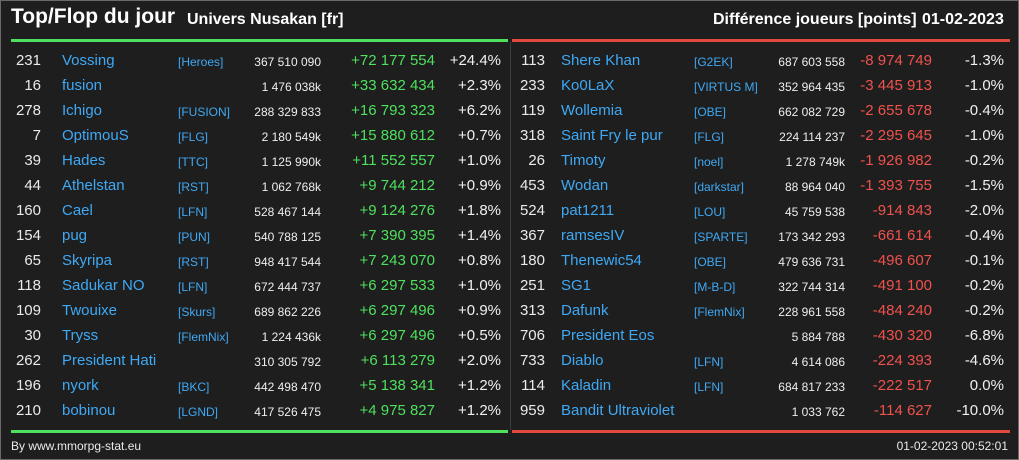 The height and width of the screenshot is (460, 1019). What do you see at coordinates (601, 260) in the screenshot?
I see `player-name-link: Thenewic54` at bounding box center [601, 260].